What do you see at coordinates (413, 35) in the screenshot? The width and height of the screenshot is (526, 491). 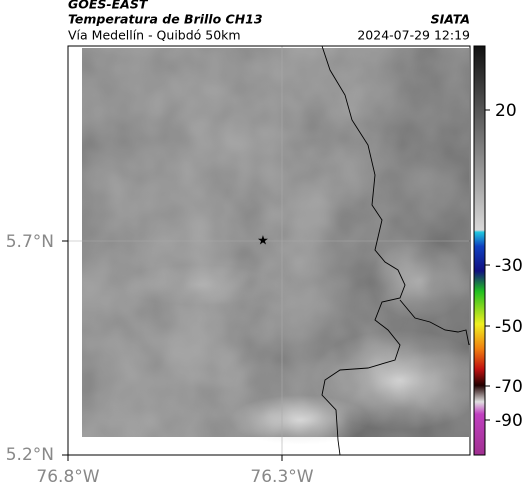 I see `timestamp: 2024-07-29 12:19` at bounding box center [413, 35].